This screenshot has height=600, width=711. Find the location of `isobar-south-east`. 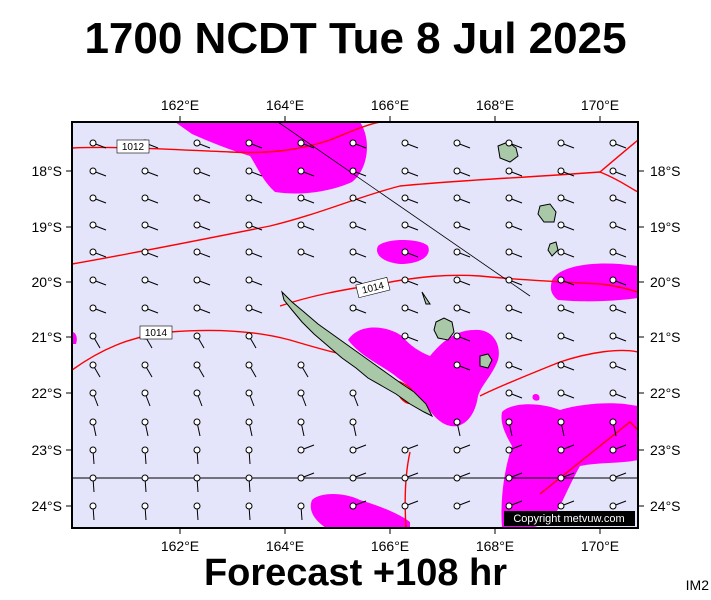

isobar-south-east is located at coordinates (588, 458).